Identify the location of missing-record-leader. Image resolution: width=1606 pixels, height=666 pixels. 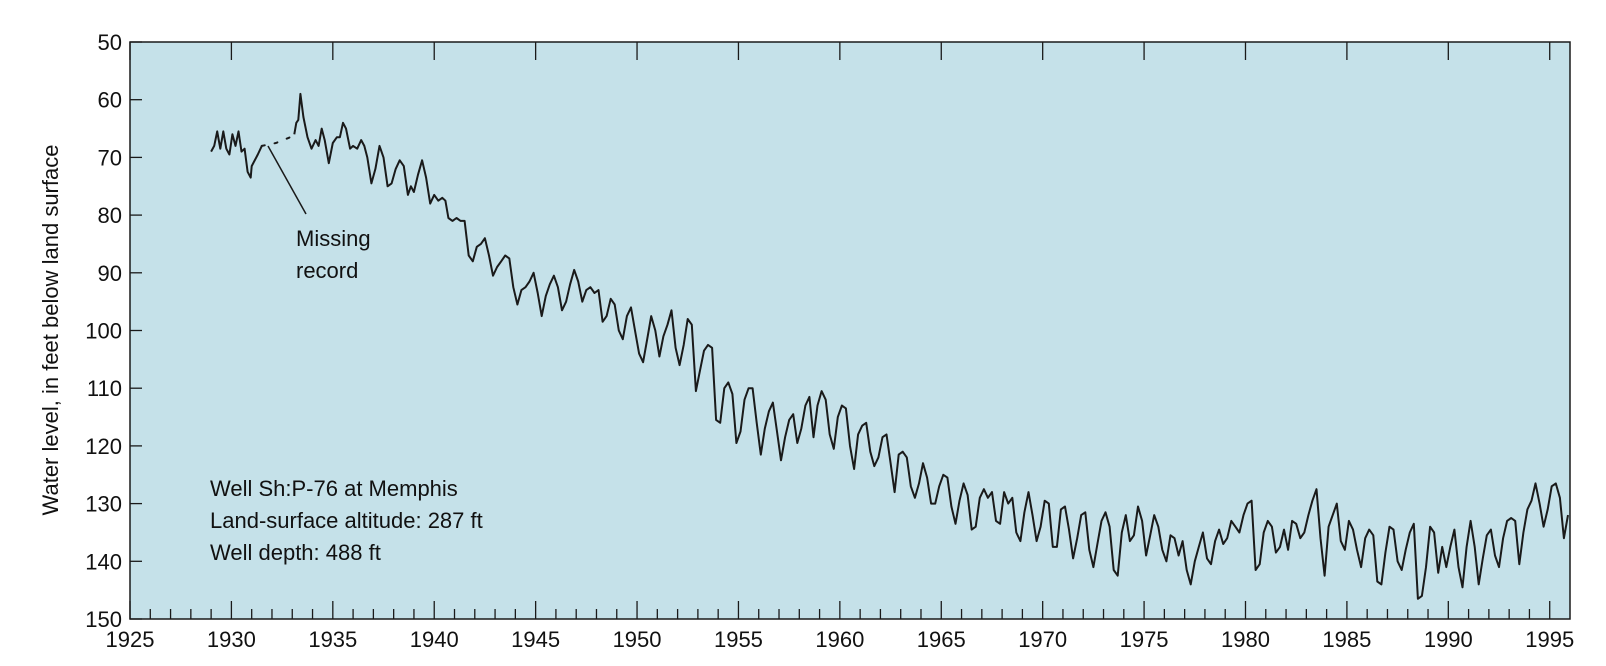
(287, 180).